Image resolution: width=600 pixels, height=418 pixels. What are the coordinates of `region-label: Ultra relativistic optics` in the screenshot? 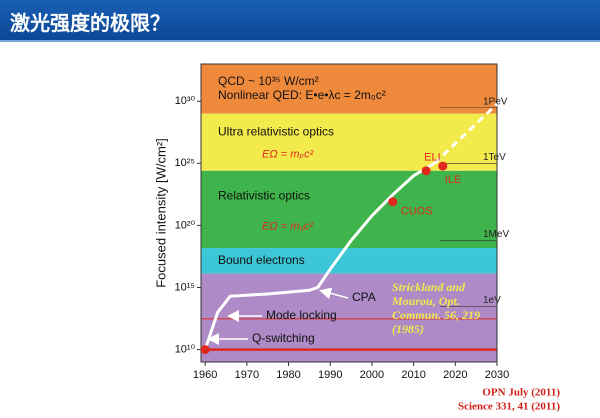 It's located at (276, 132).